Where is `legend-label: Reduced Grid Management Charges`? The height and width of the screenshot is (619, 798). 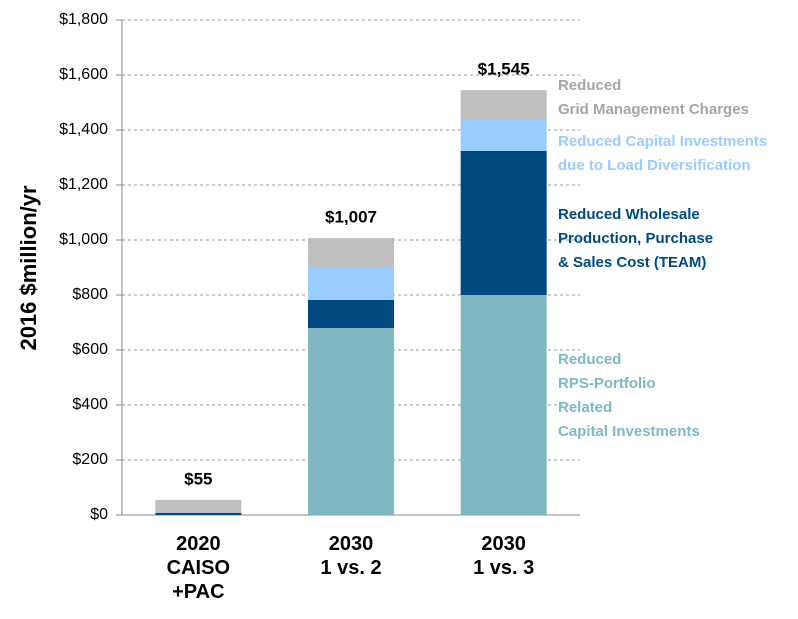 legend-label: Reduced Grid Management Charges is located at coordinates (653, 97).